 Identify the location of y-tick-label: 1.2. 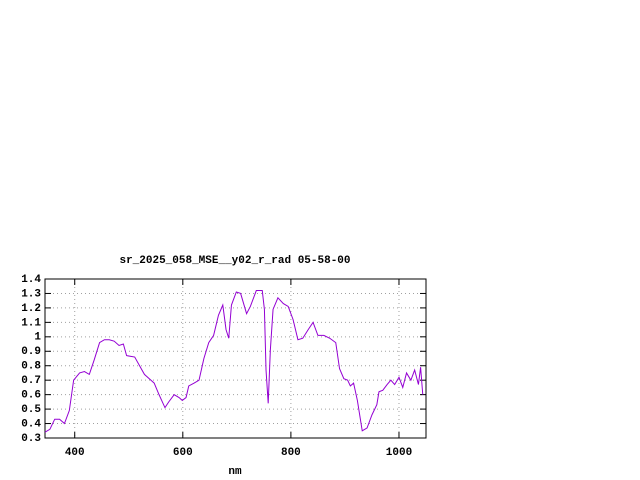
(31, 309).